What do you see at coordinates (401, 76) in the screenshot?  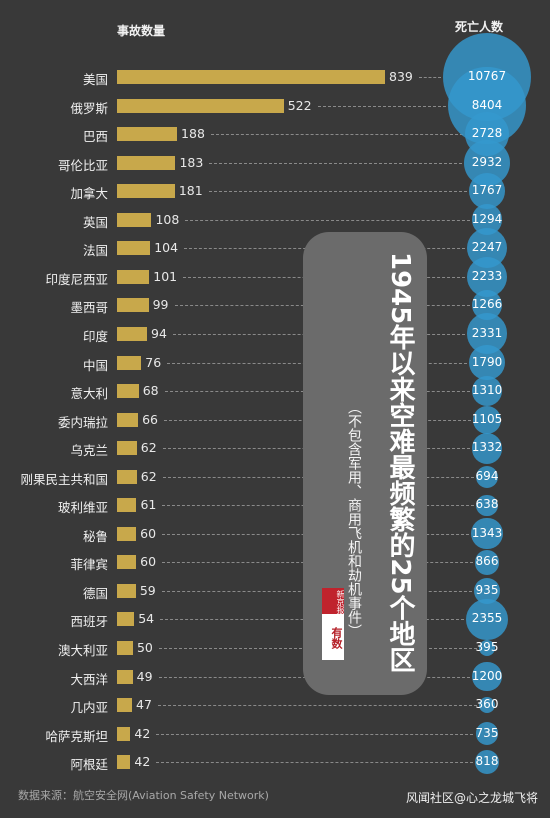 I see `accident-value-label: 839` at bounding box center [401, 76].